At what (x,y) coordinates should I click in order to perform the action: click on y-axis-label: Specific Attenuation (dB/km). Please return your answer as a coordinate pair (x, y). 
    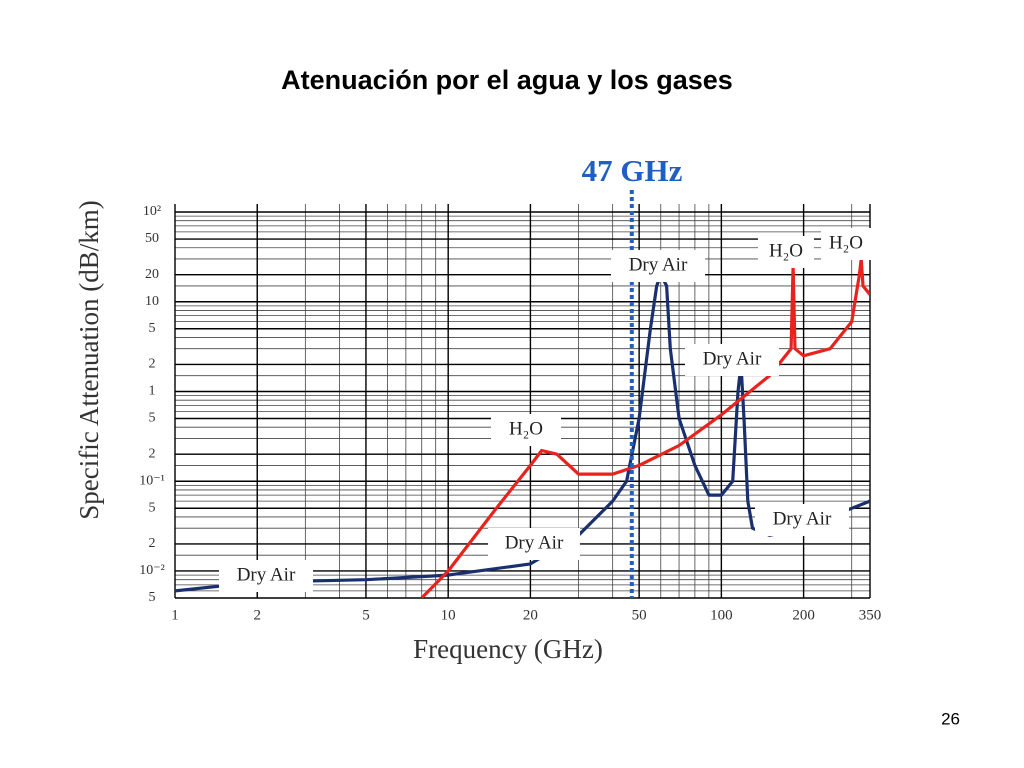
    Looking at the image, I should click on (89, 359).